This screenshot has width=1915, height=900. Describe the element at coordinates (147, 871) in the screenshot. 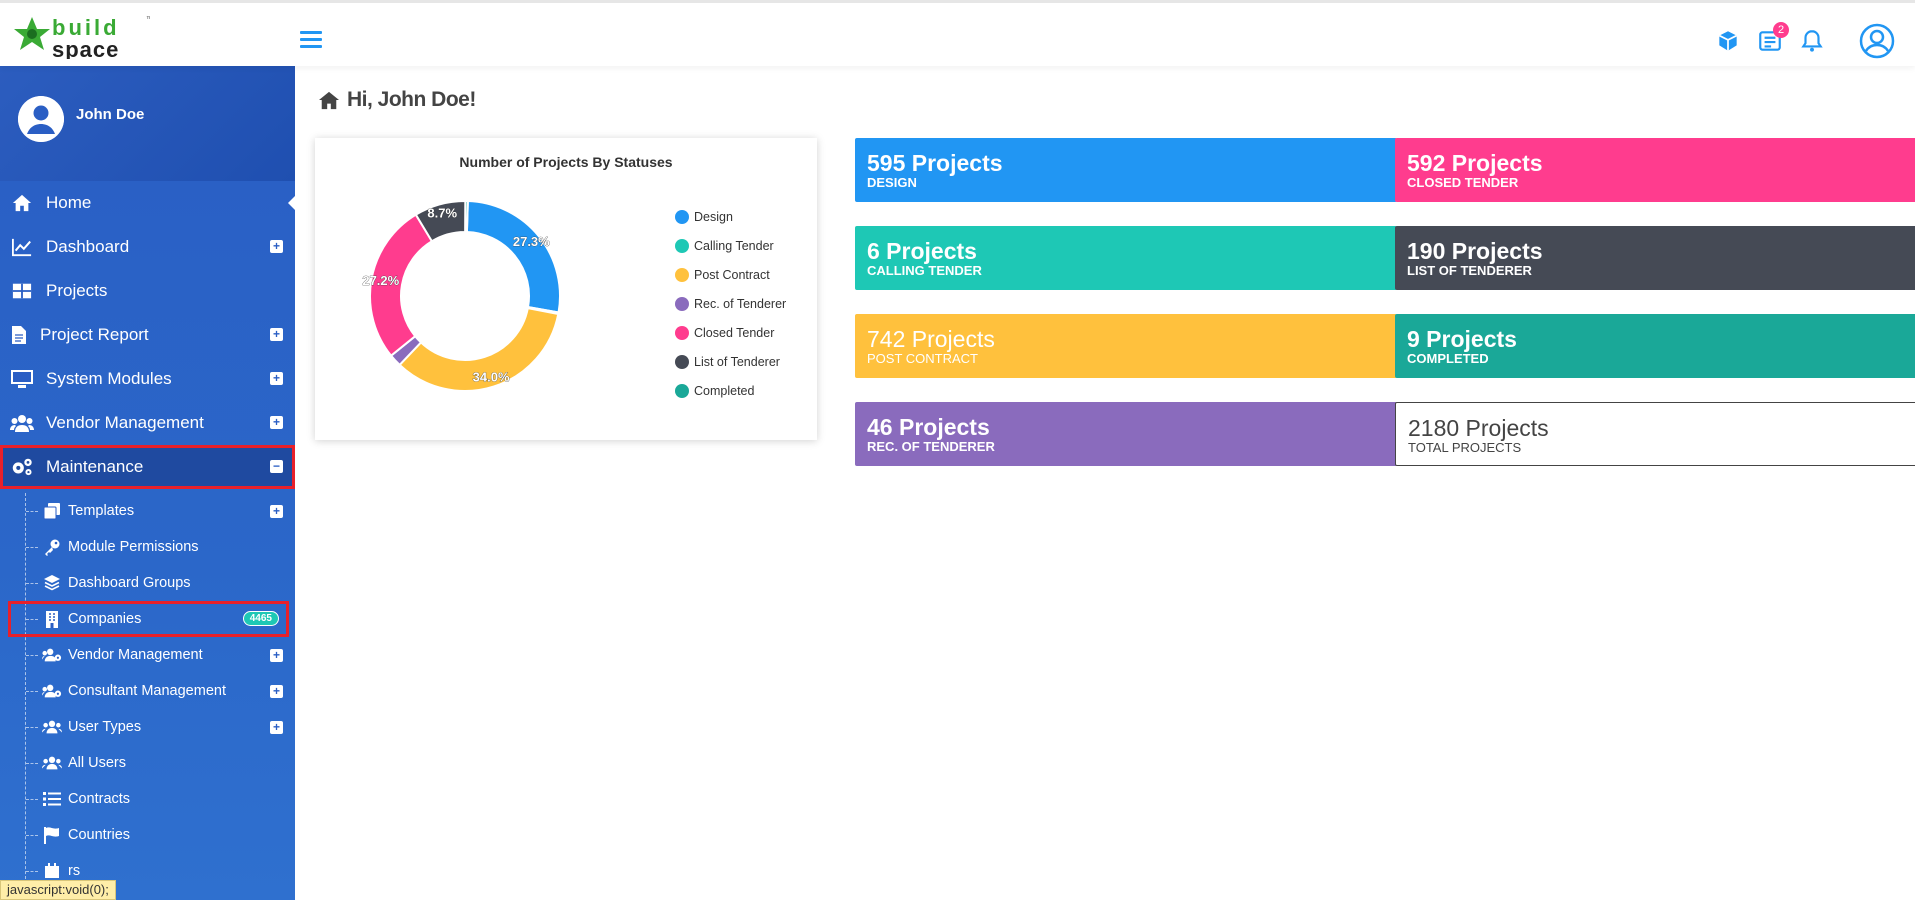

I see `submenu-item-partial: rs` at that location.